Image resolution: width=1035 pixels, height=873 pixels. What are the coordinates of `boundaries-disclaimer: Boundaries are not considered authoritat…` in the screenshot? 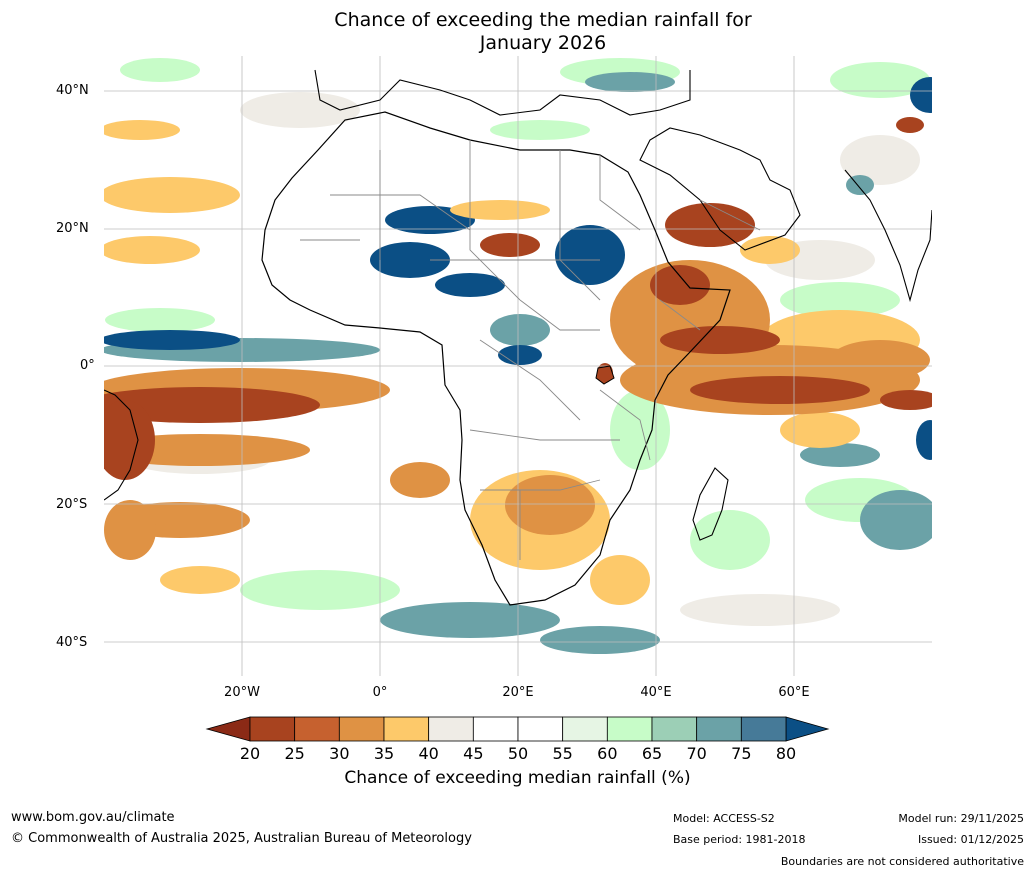 It's located at (902, 861).